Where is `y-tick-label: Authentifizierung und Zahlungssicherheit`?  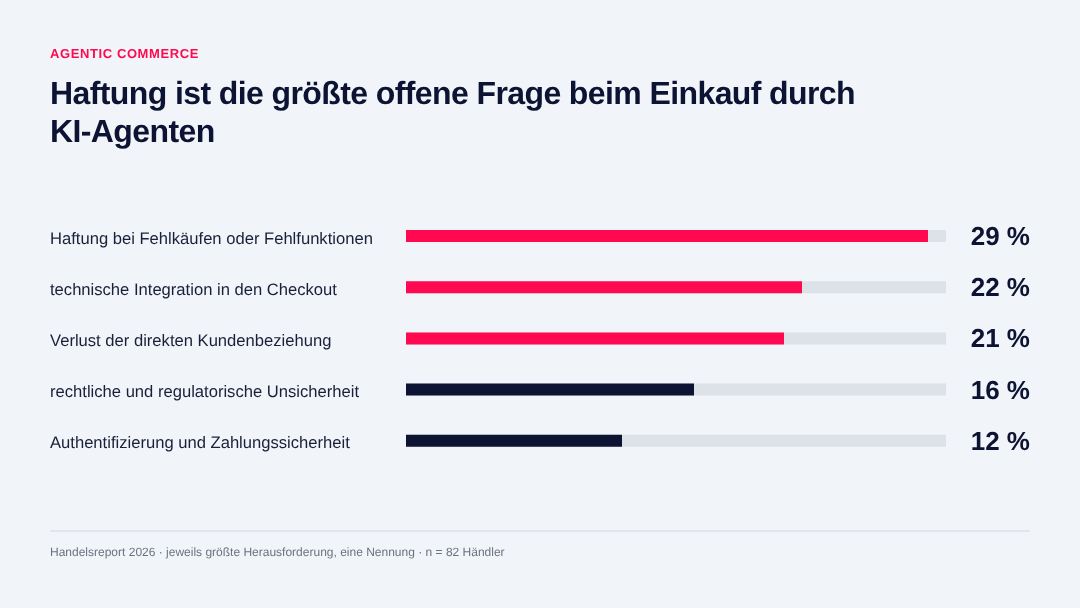 y-tick-label: Authentifizierung und Zahlungssicherheit is located at coordinates (201, 442).